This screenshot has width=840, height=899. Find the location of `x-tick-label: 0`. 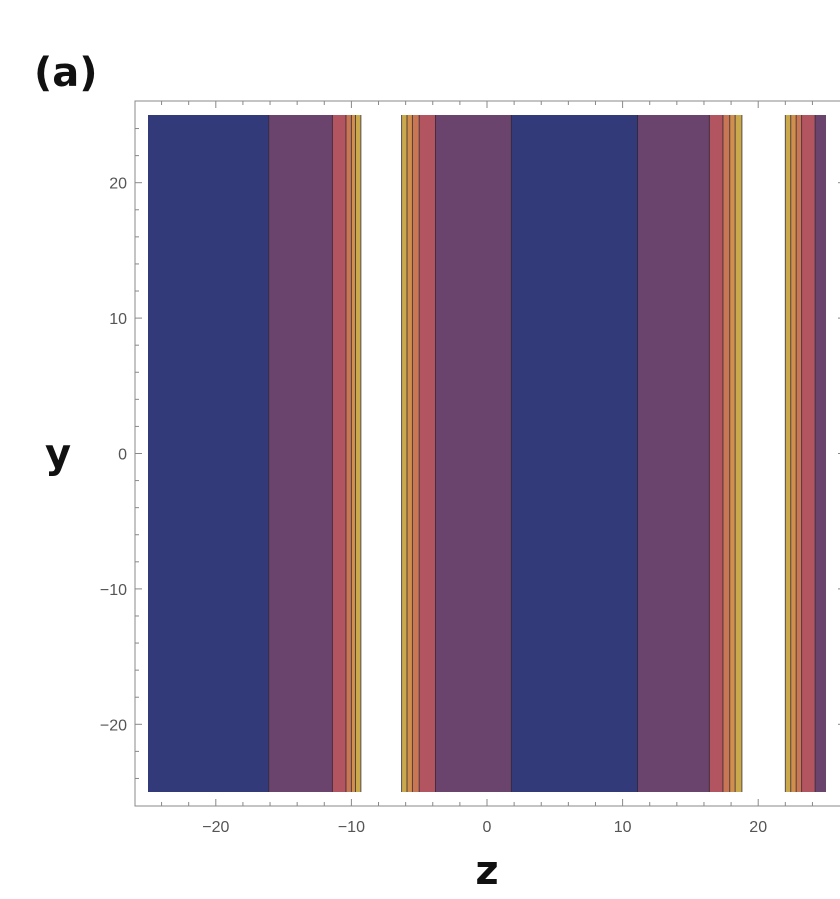

x-tick-label: 0 is located at coordinates (487, 827).